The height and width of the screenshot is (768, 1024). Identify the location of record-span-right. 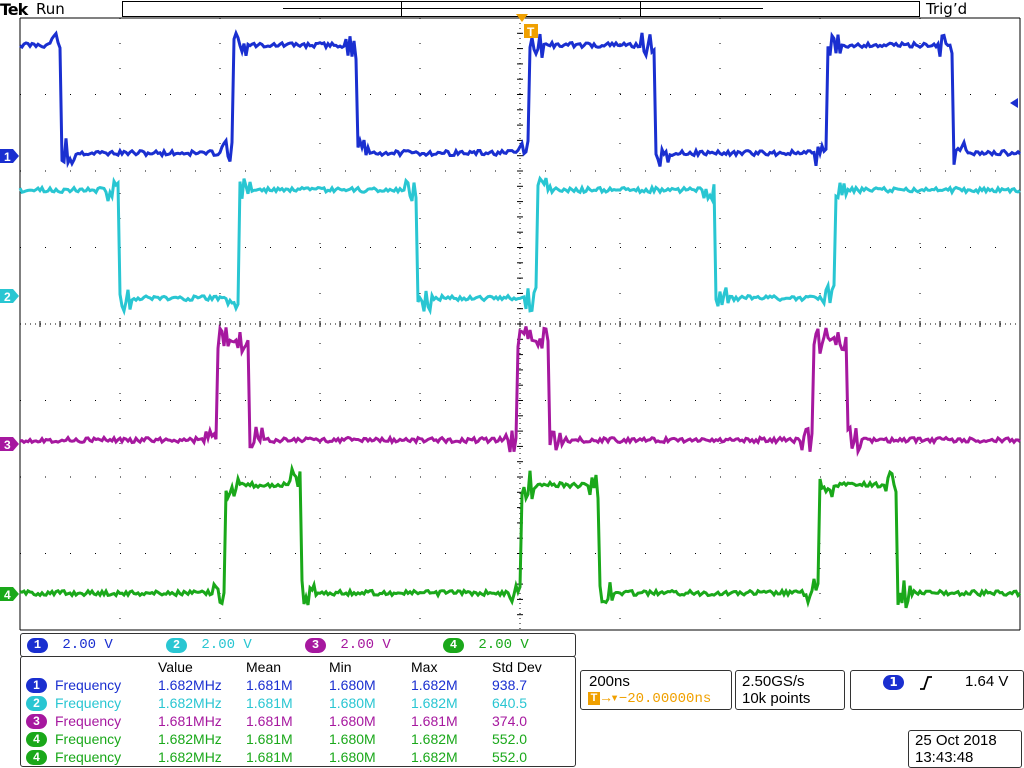
(643, 8).